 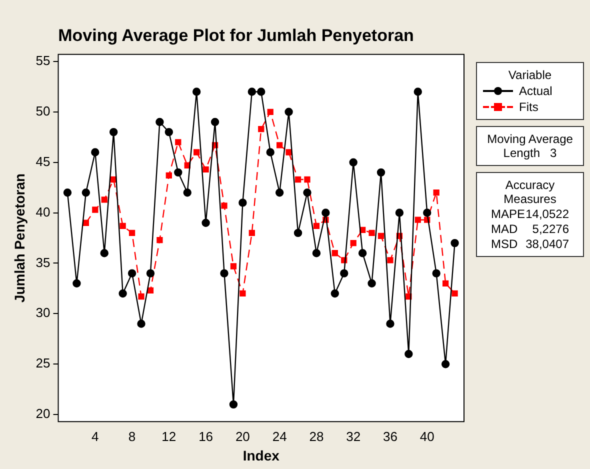 I want to click on legend-label: Actual, so click(x=535, y=91).